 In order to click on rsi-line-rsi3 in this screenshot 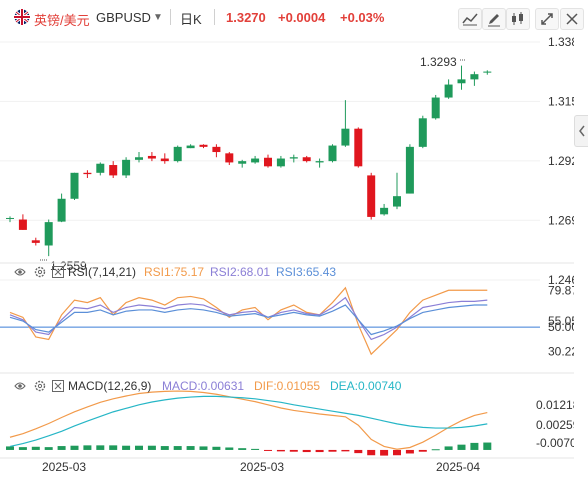, I will do `click(248, 320)`.